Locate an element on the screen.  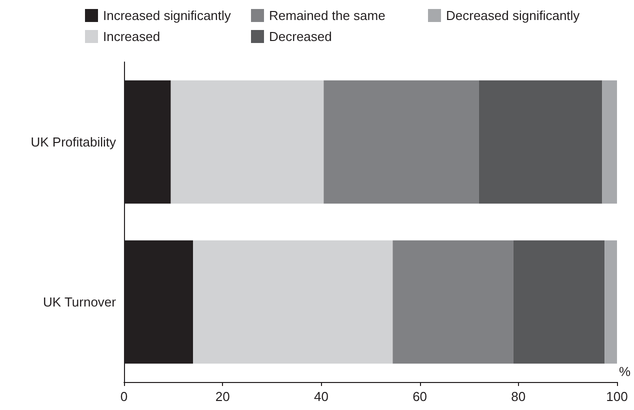
x-tick-label: 40 is located at coordinates (321, 396).